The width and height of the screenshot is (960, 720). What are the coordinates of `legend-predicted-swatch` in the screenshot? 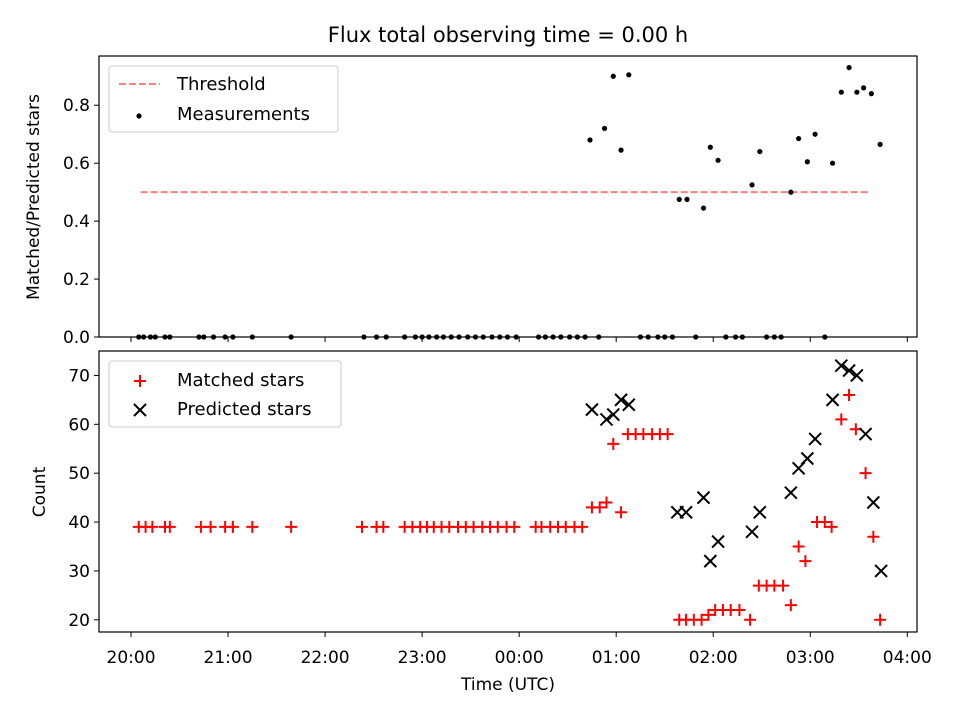 It's located at (140, 410).